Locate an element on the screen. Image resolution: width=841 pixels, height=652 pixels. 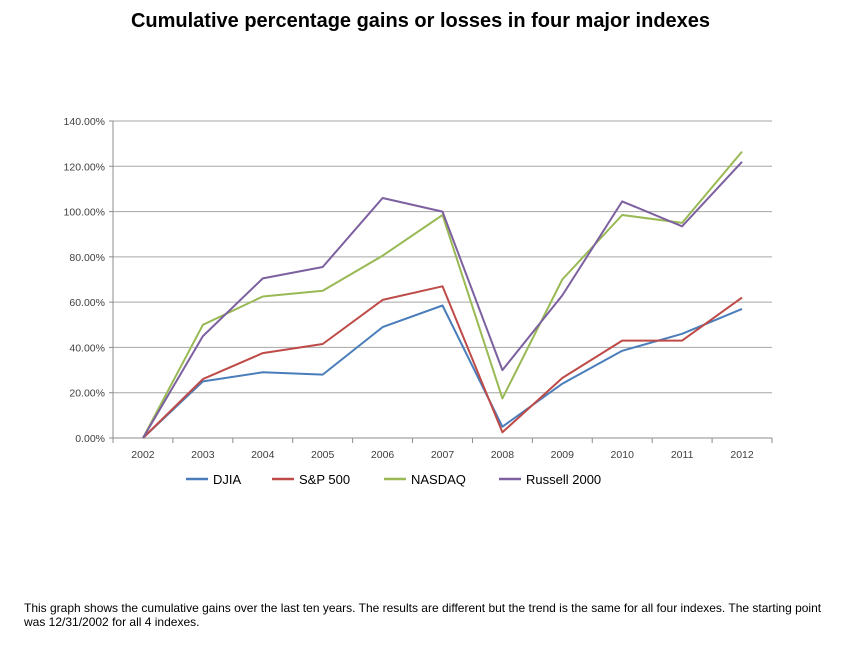
series-line-djia is located at coordinates (442, 371).